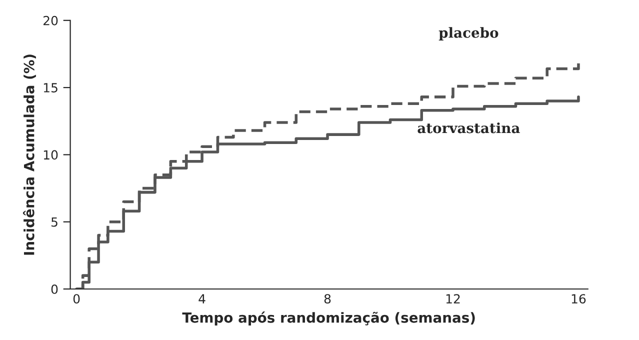 This screenshot has width=639, height=340. I want to click on x-axis-title: Tempo após randomização (semanas), so click(328, 319).